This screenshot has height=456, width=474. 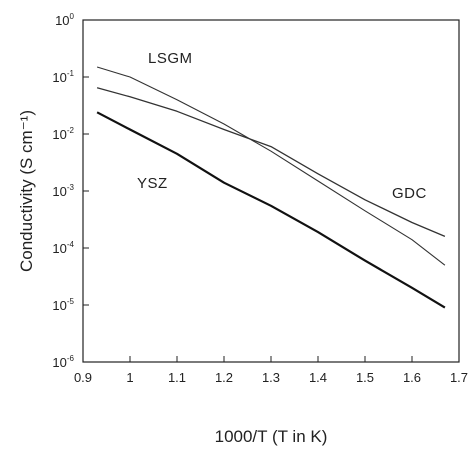 What do you see at coordinates (63, 134) in the screenshot?
I see `y-tick-label: 10⁻²` at bounding box center [63, 134].